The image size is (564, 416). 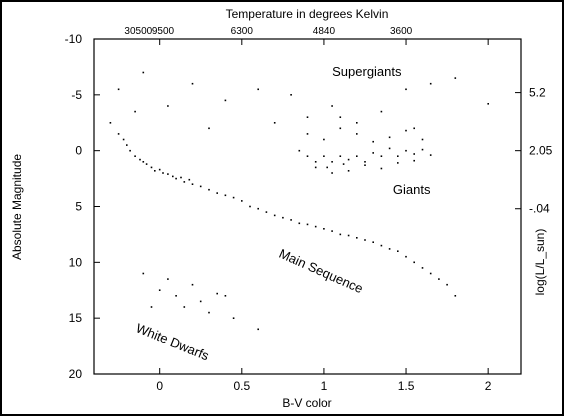 I want to click on y-tick-label: 0, so click(x=78, y=151).